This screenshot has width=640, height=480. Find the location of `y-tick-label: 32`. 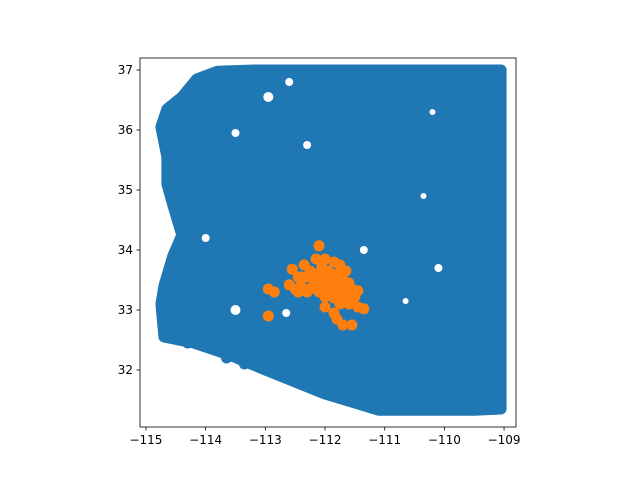

y-tick-label: 32 is located at coordinates (125, 370).